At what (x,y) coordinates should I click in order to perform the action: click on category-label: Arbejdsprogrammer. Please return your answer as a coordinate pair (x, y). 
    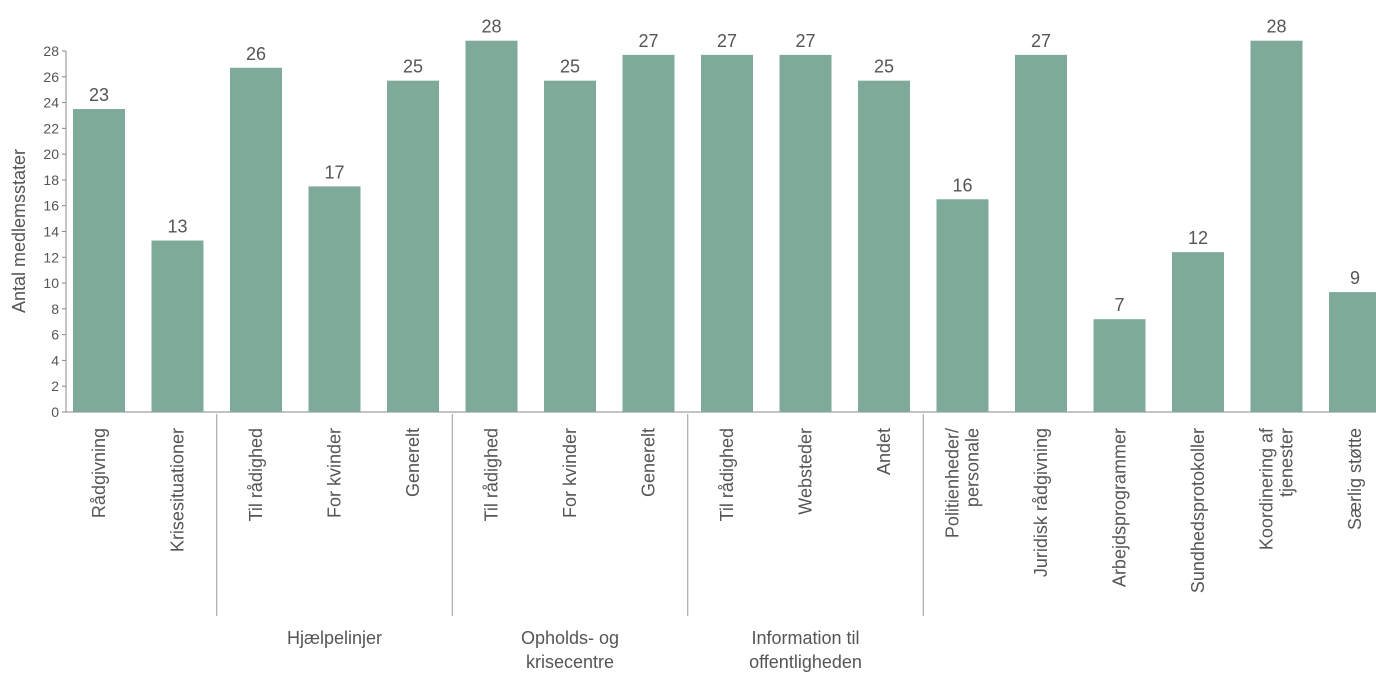
    Looking at the image, I should click on (1120, 507).